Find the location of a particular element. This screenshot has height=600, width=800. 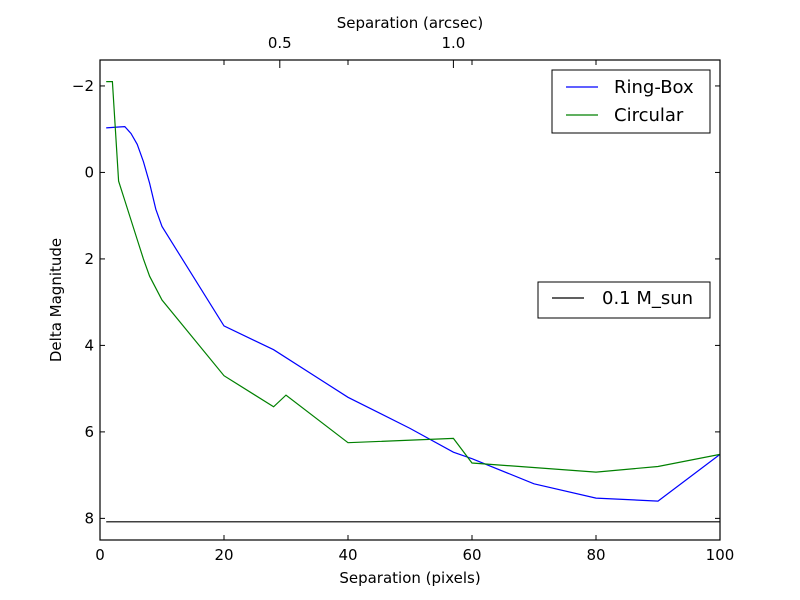

legend-label-ring-box: Ring-Box is located at coordinates (654, 87).